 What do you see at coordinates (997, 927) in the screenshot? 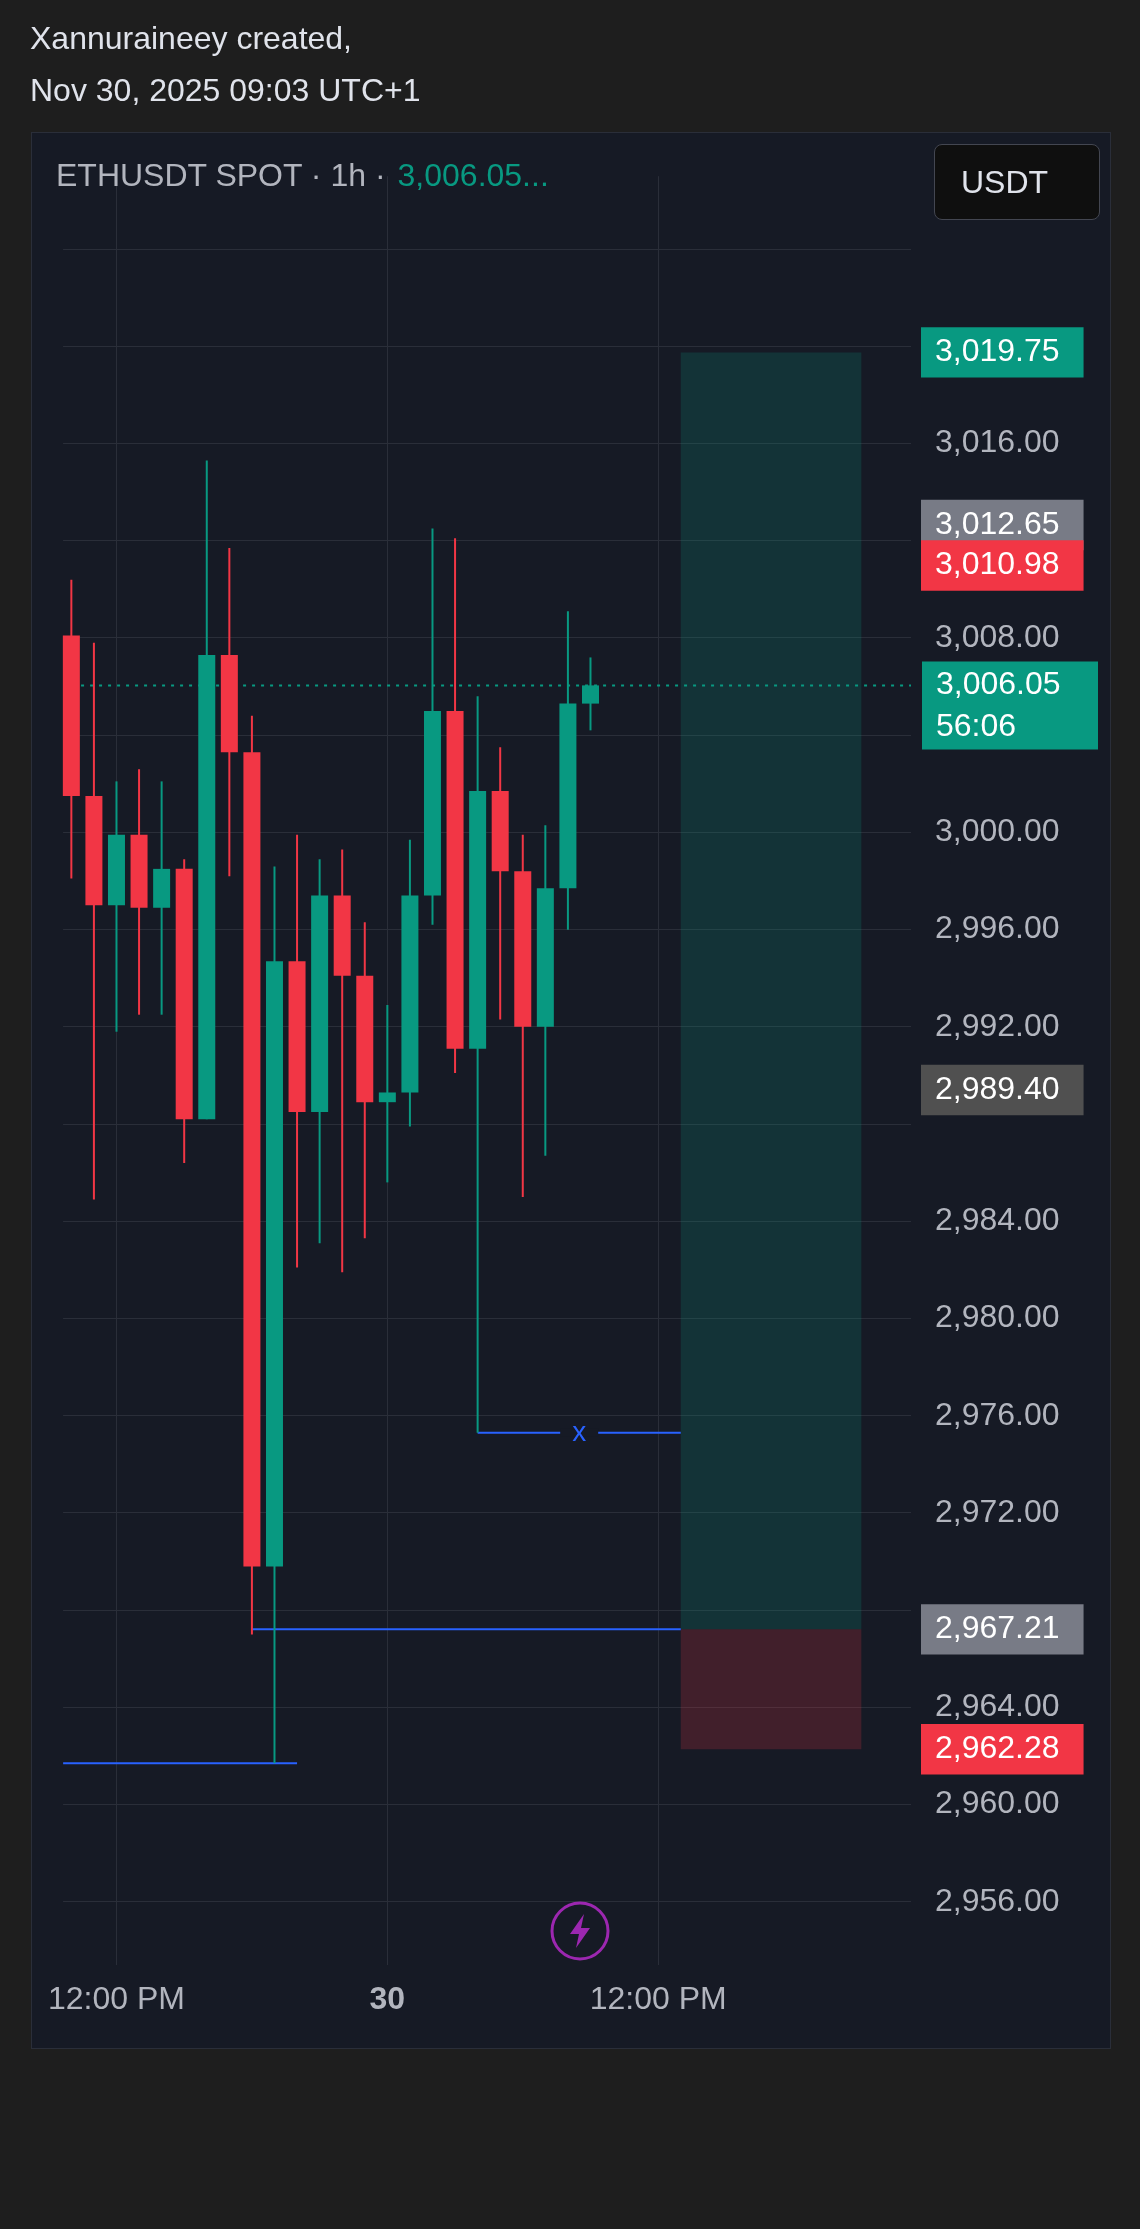
I see `y-tick-label: 2,996.00` at bounding box center [997, 927].